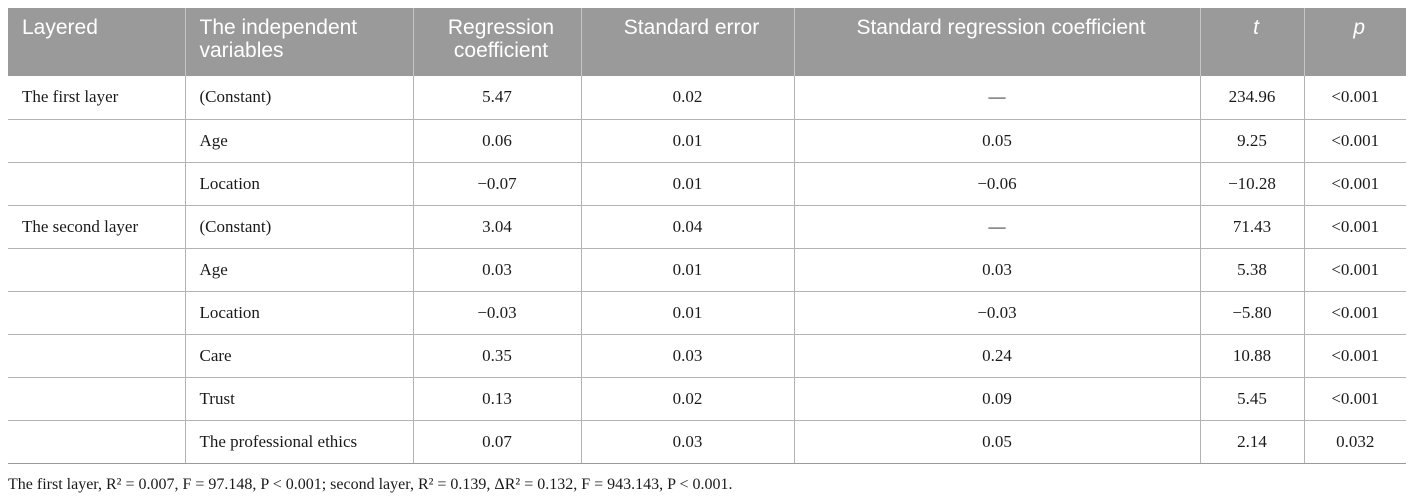  I want to click on header-layered: Layered, so click(97, 42).